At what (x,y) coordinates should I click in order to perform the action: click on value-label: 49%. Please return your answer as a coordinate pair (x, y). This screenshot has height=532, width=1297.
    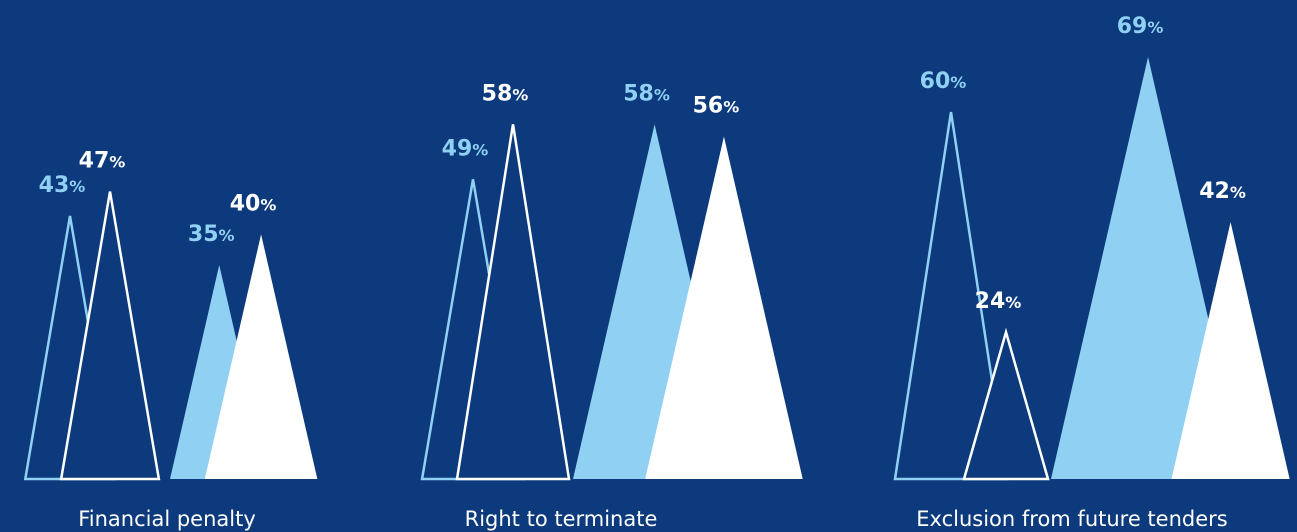
    Looking at the image, I should click on (465, 148).